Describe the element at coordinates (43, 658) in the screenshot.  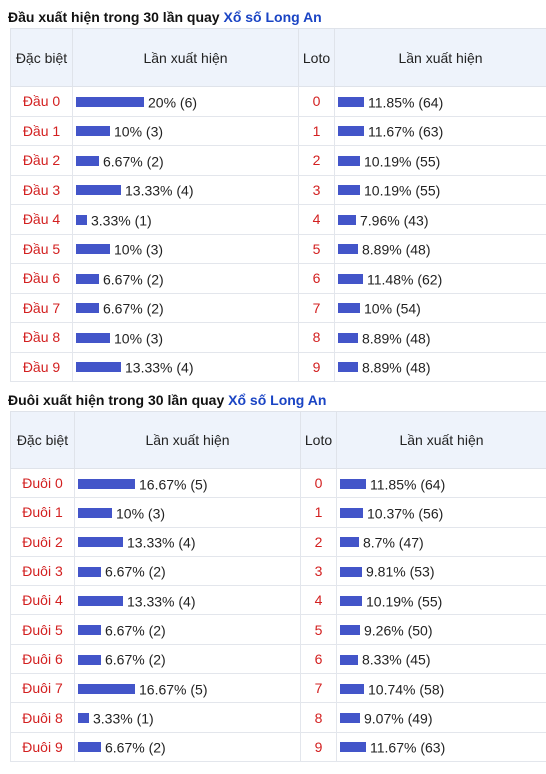
I see `tail-label: Đuôi 6` at that location.